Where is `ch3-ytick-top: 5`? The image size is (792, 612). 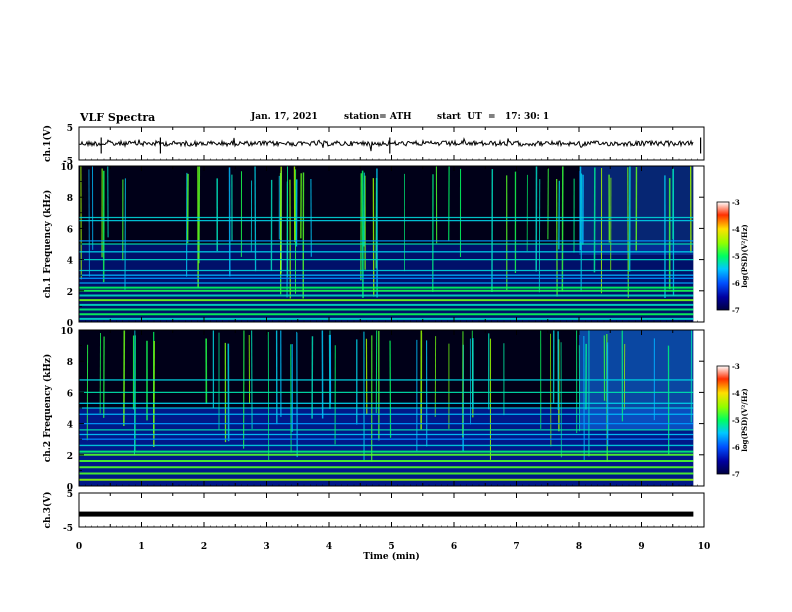 ch3-ytick-top: 5 is located at coordinates (70, 495).